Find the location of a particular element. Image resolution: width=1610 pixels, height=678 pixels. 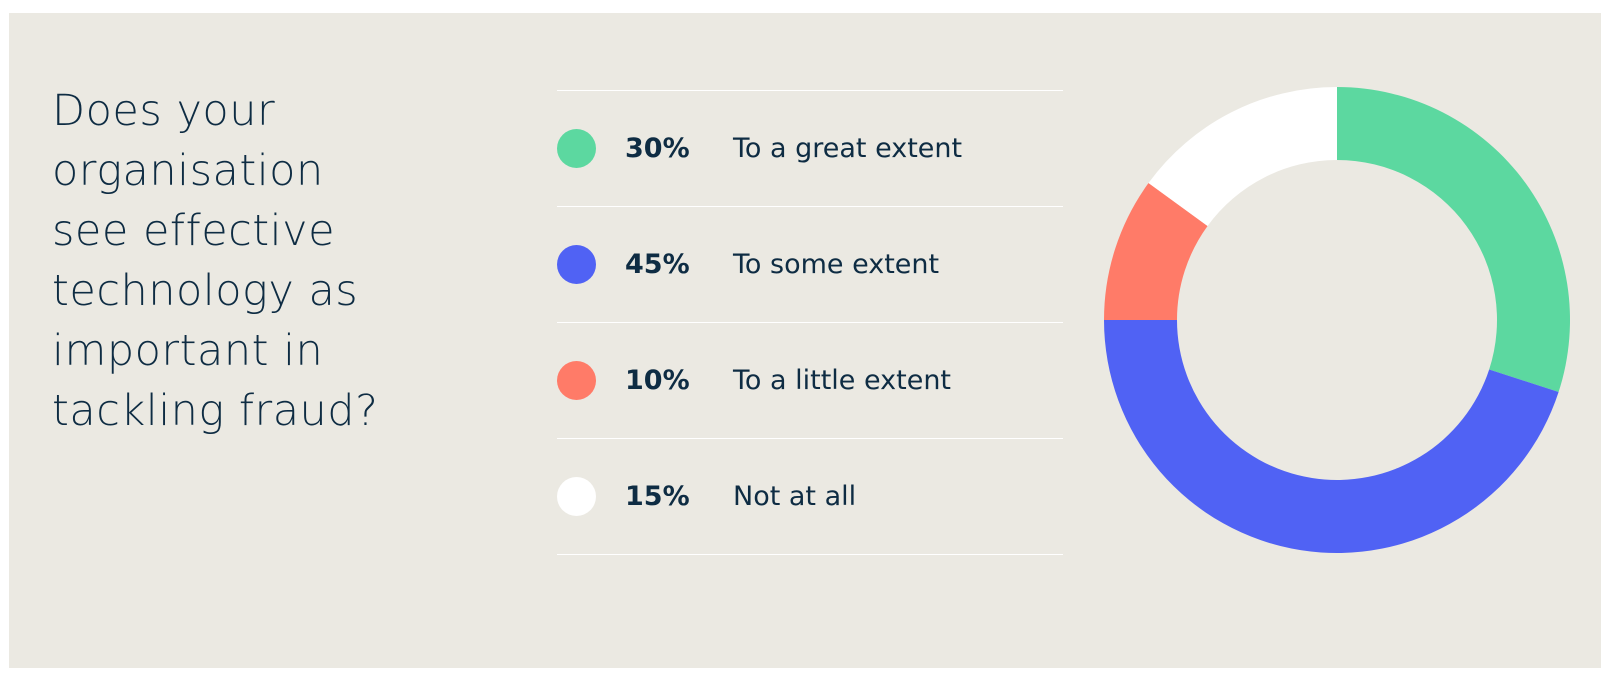

legend-category-label: To some extent is located at coordinates (836, 264).